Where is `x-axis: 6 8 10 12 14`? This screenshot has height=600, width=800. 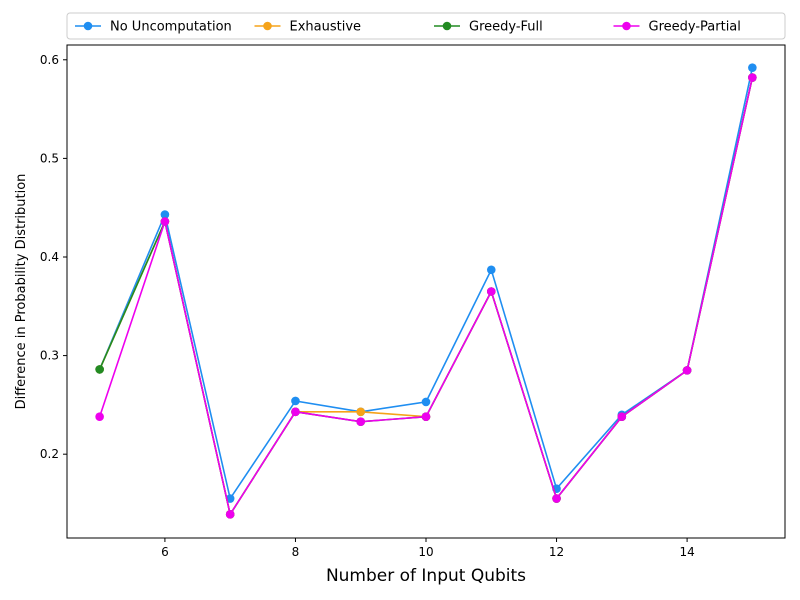
x-axis: 6 8 10 12 14 is located at coordinates (428, 548).